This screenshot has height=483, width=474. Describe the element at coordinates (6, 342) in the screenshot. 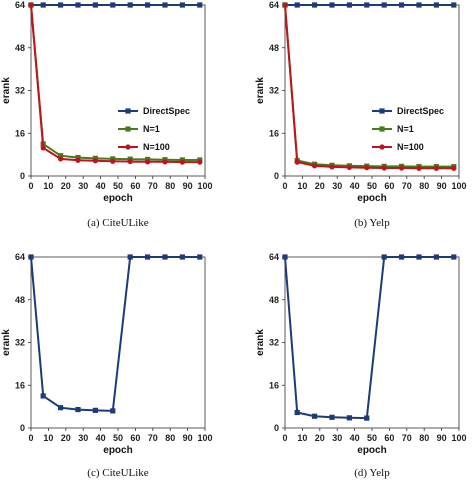

I see `y-axis-label: erank` at that location.